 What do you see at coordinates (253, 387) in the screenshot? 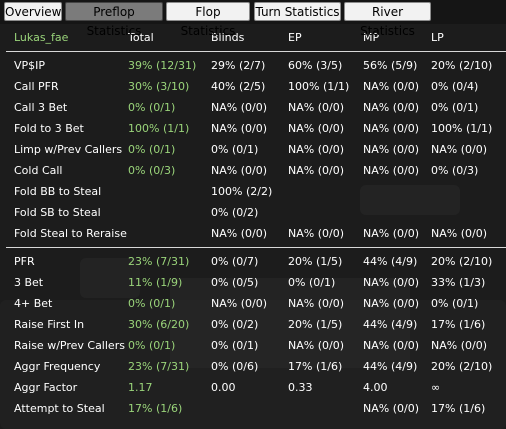
I see `table-row: Aggr Factor 1.17 0.00 0.33 4.00 ∞` at bounding box center [253, 387].